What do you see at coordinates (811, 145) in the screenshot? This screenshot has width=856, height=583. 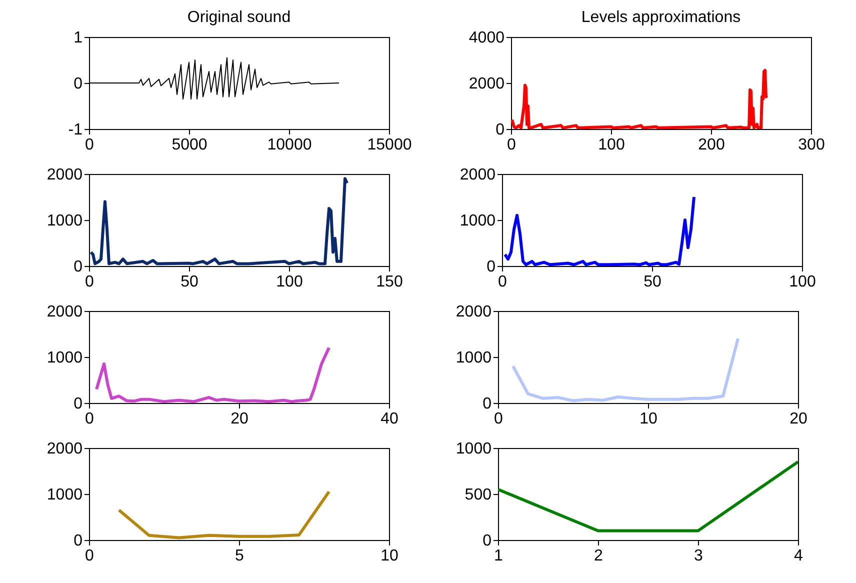 I see `x-tick-label: 300` at bounding box center [811, 145].